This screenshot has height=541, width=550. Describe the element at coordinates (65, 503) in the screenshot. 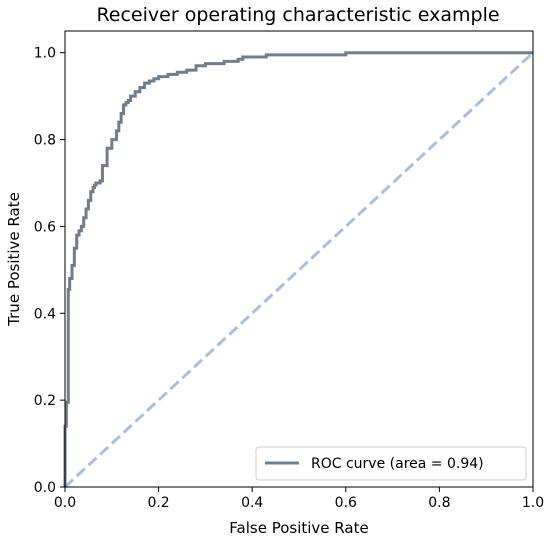

I see `x-tick-label: 0.0` at that location.